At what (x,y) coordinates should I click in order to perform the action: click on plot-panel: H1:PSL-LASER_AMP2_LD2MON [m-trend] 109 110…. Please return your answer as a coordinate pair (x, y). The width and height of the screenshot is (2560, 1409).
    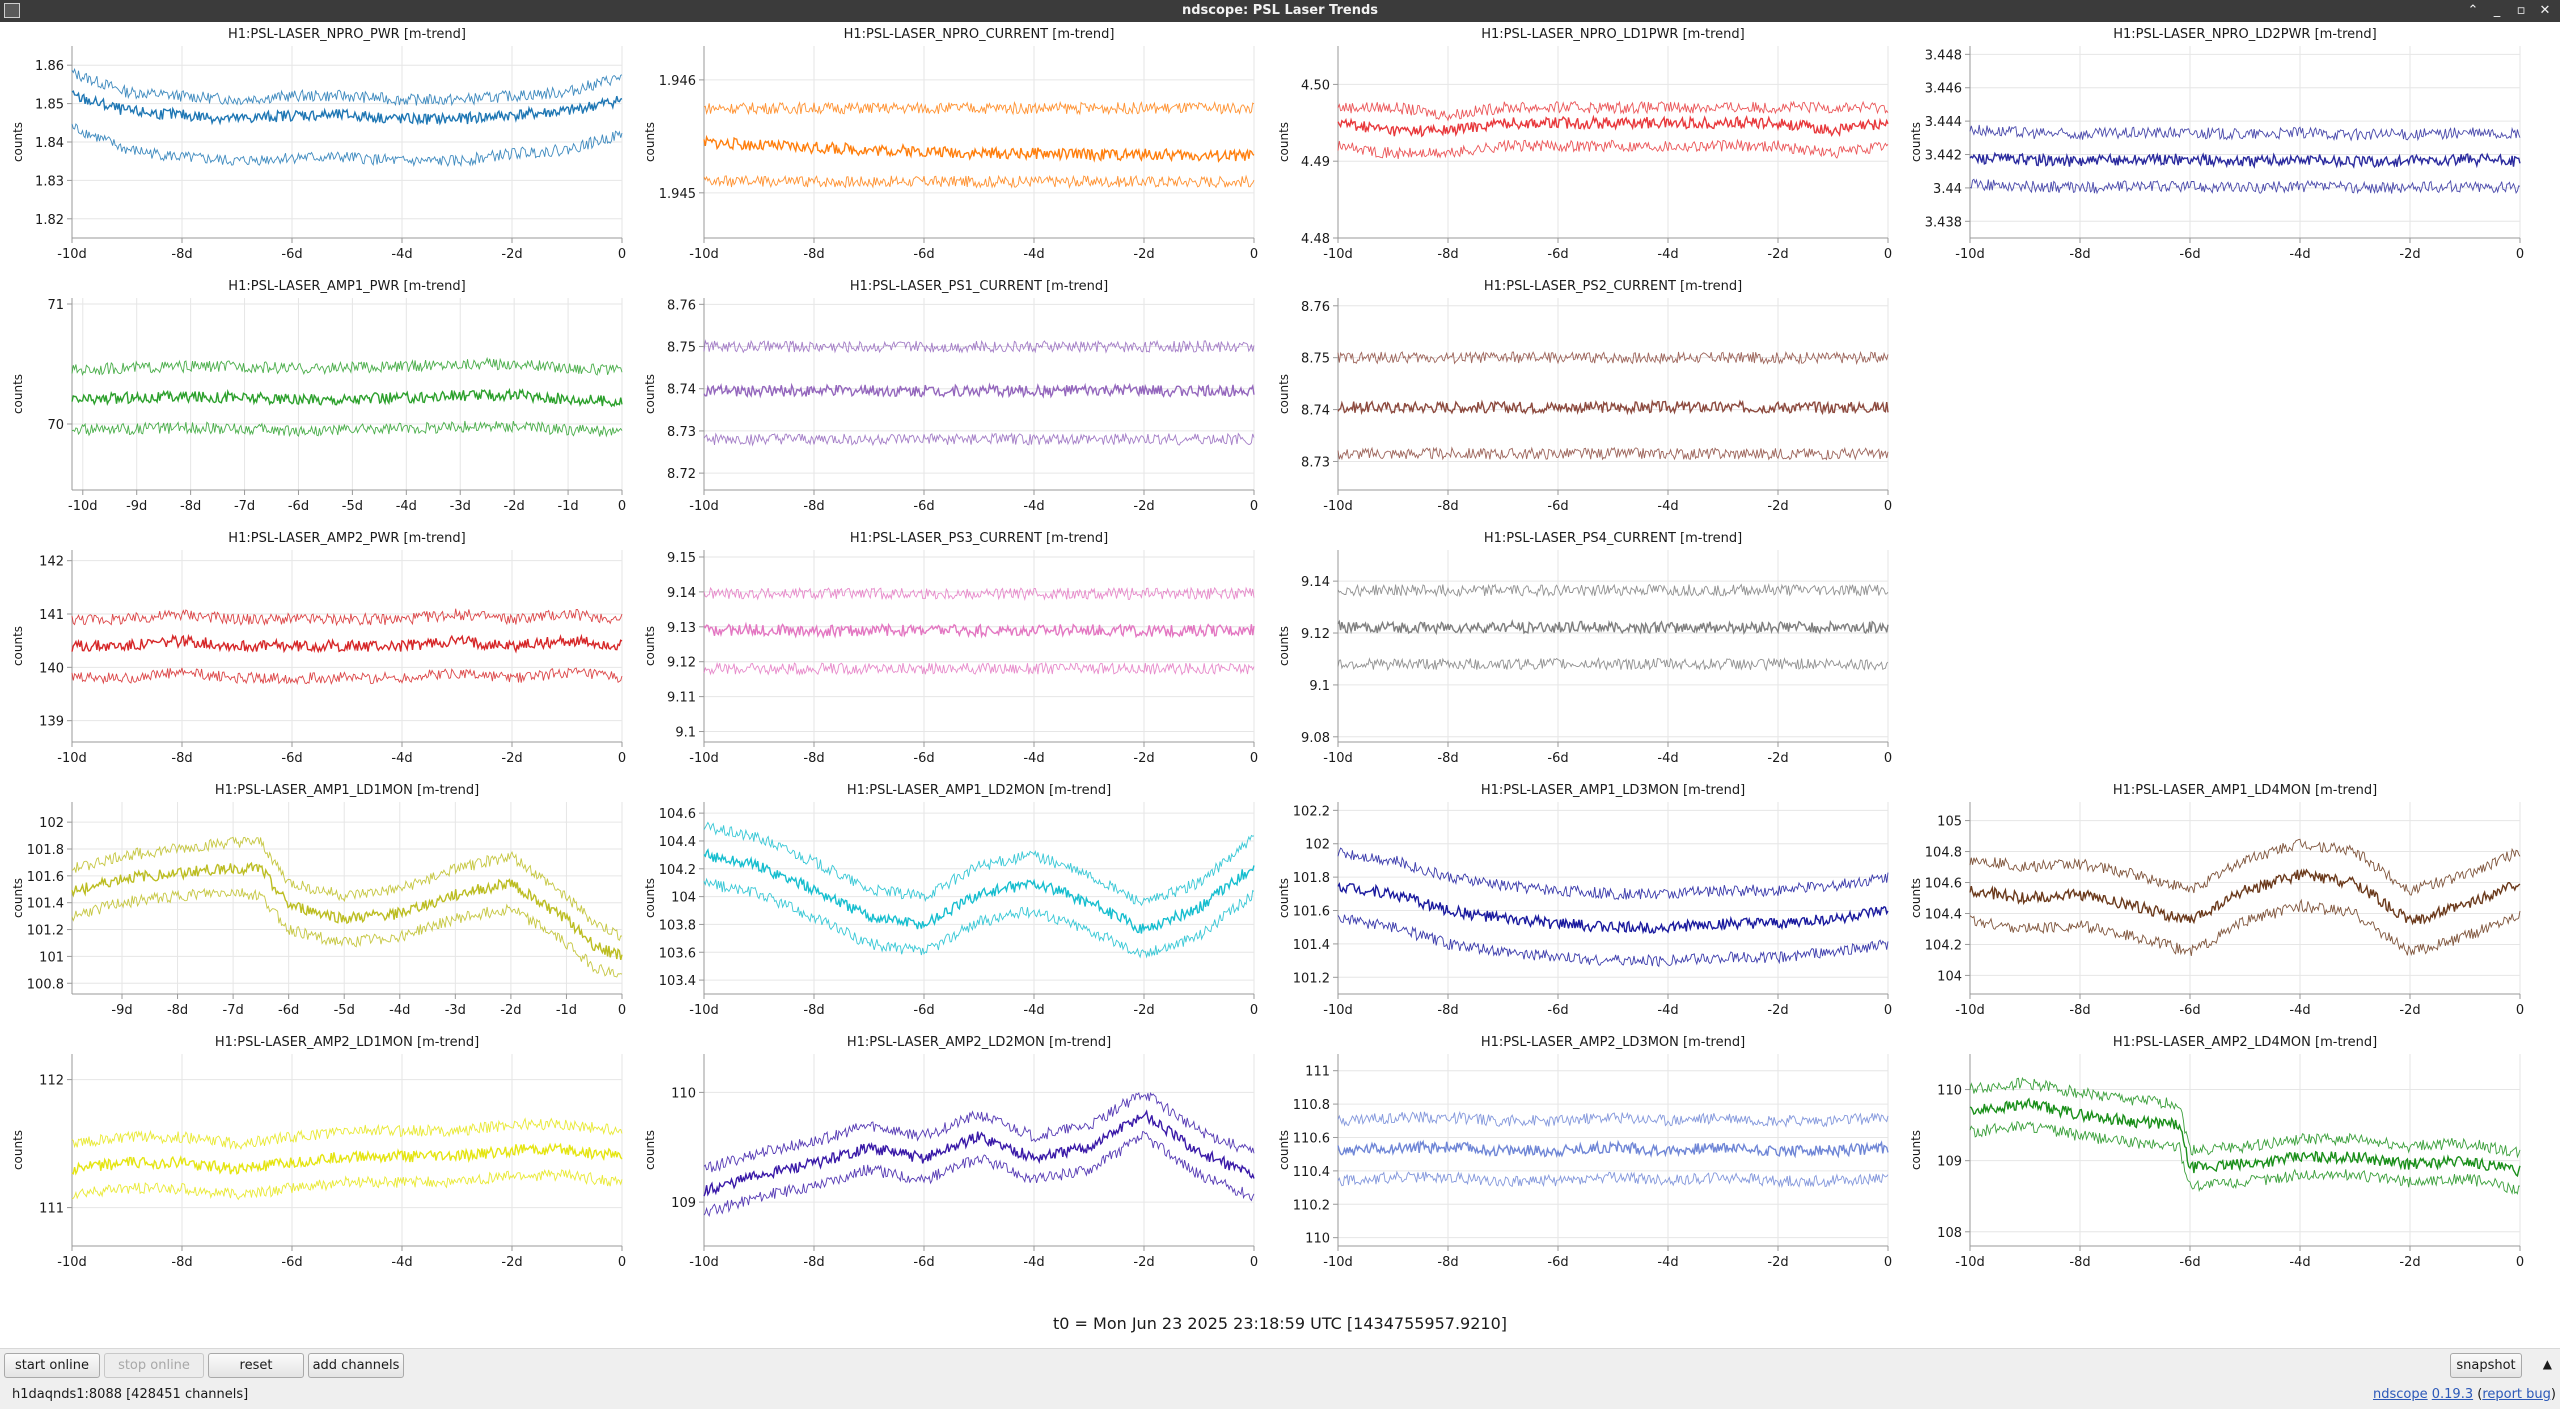
    Looking at the image, I should click on (948, 1155).